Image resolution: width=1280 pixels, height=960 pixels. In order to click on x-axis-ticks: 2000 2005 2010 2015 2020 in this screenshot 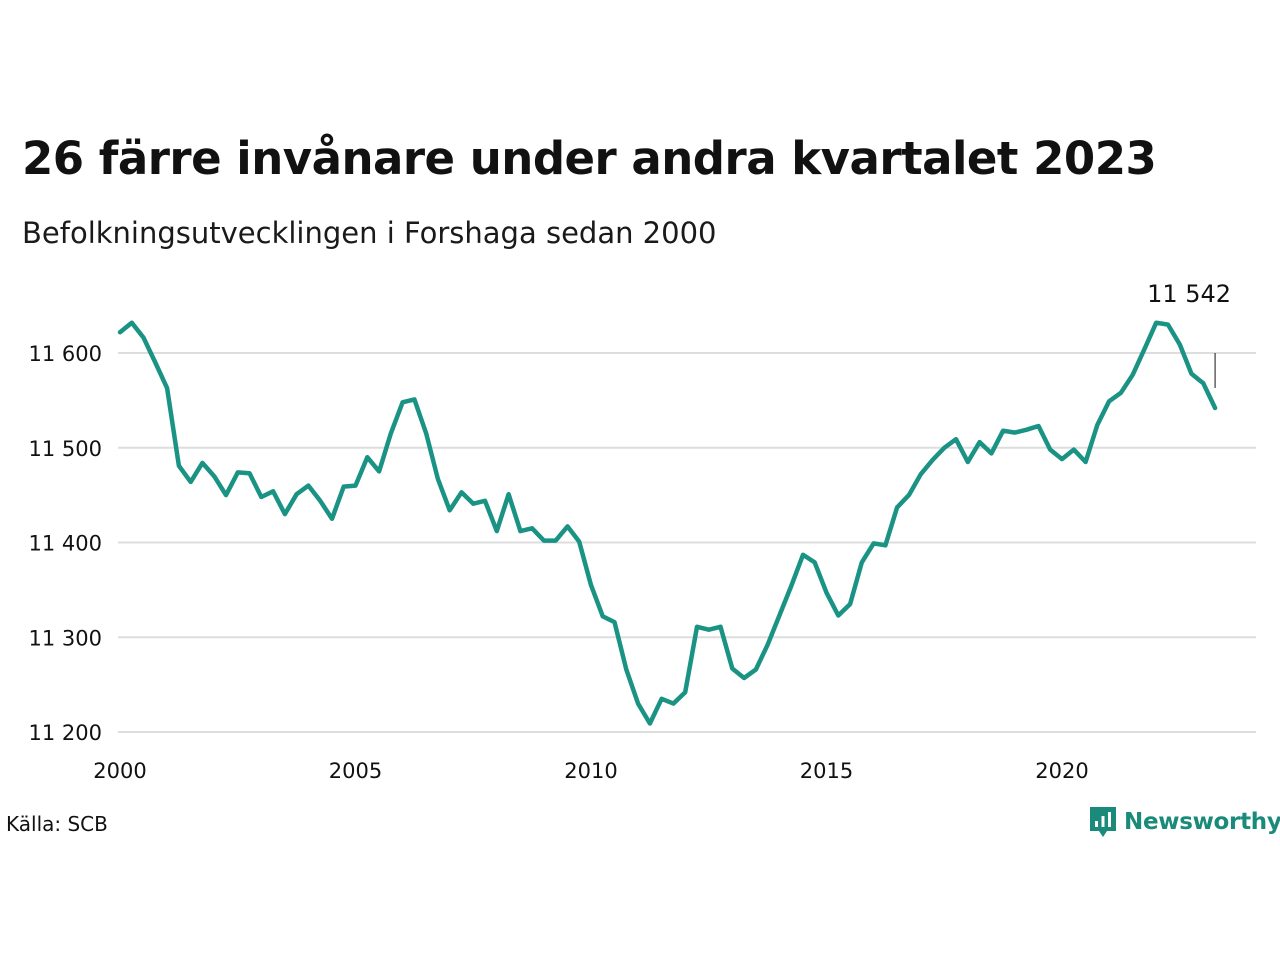, I will do `click(590, 771)`.